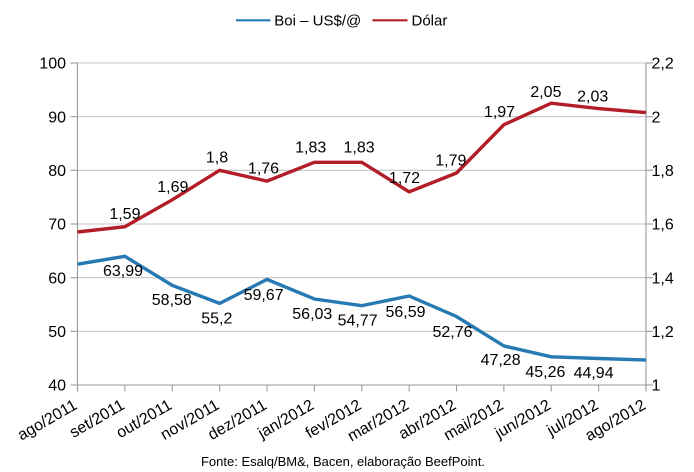 The width and height of the screenshot is (694, 472). What do you see at coordinates (430, 21) in the screenshot?
I see `svg-text: Dólar` at bounding box center [430, 21].